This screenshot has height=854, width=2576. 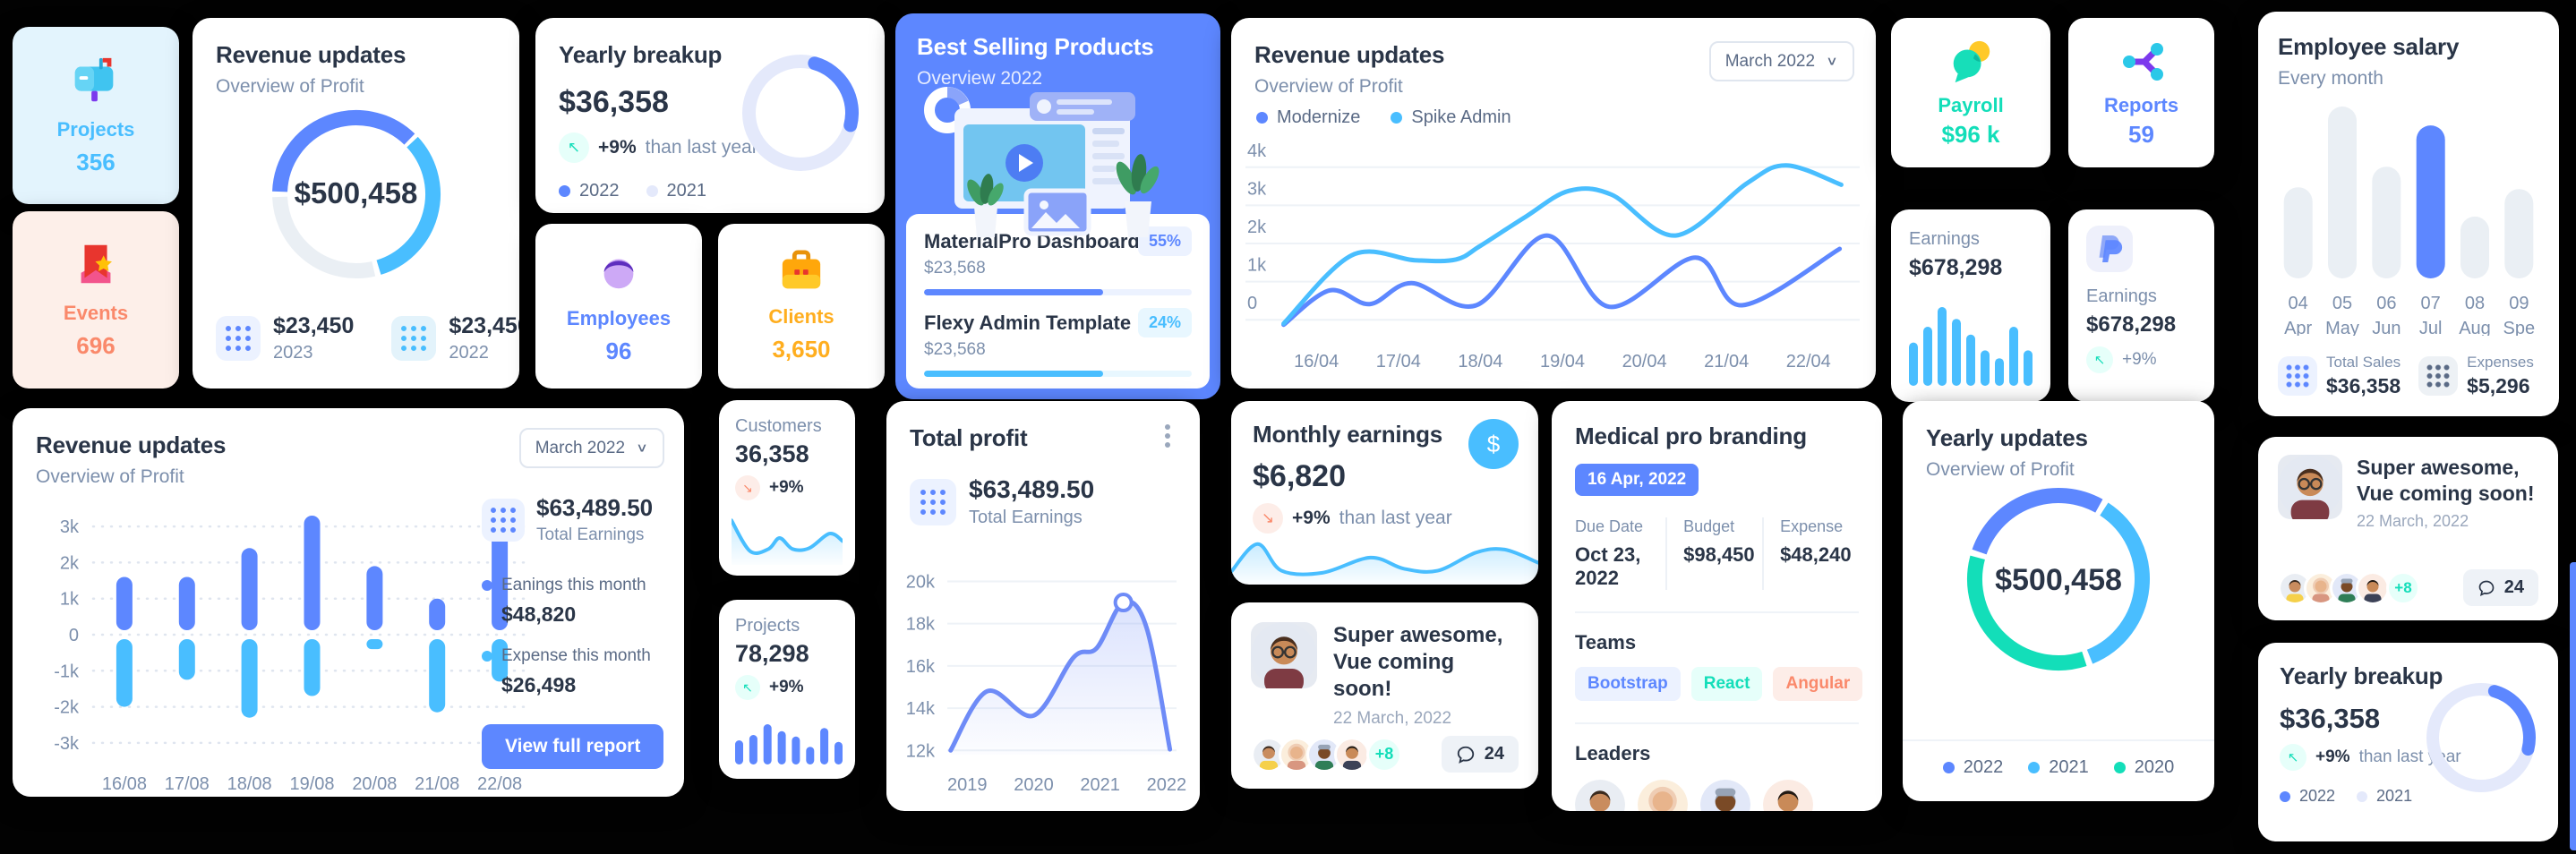 What do you see at coordinates (1971, 64) in the screenshot?
I see `payroll-chat-icon` at bounding box center [1971, 64].